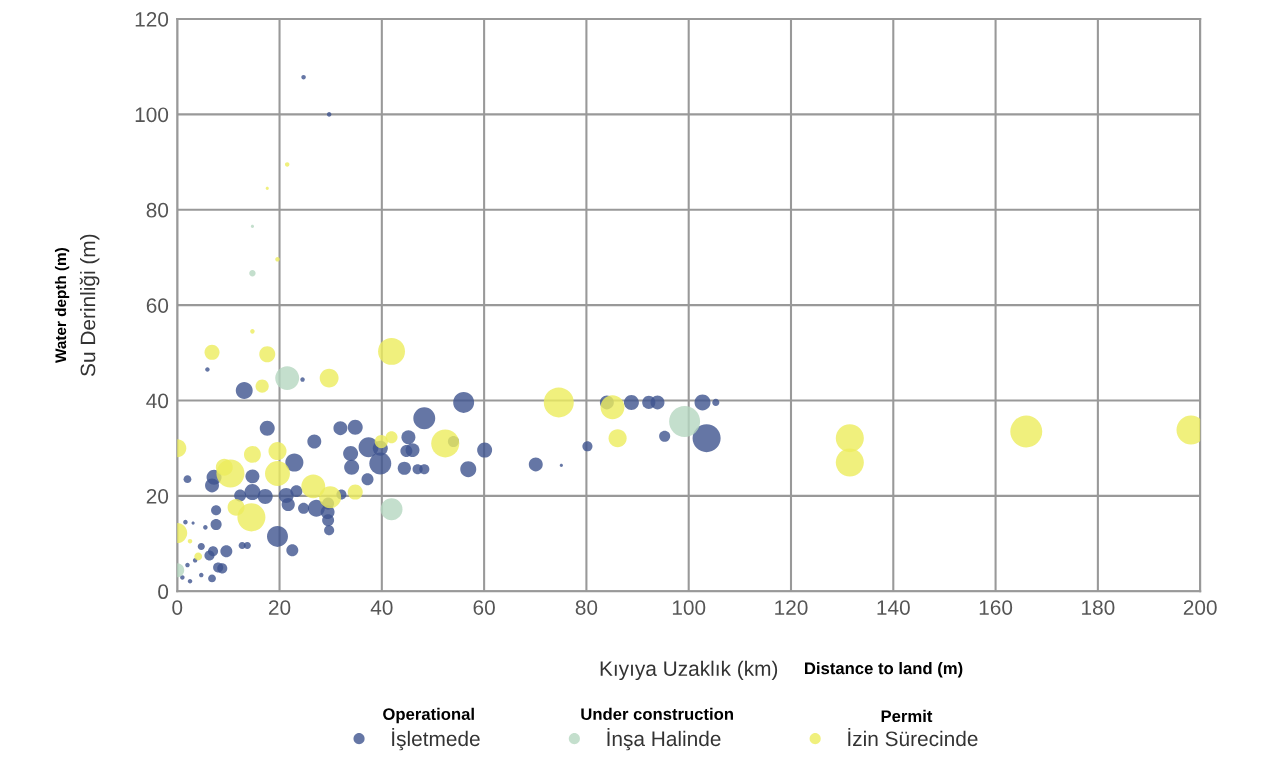 The width and height of the screenshot is (1266, 760). I want to click on x-tick-label: 60, so click(484, 607).